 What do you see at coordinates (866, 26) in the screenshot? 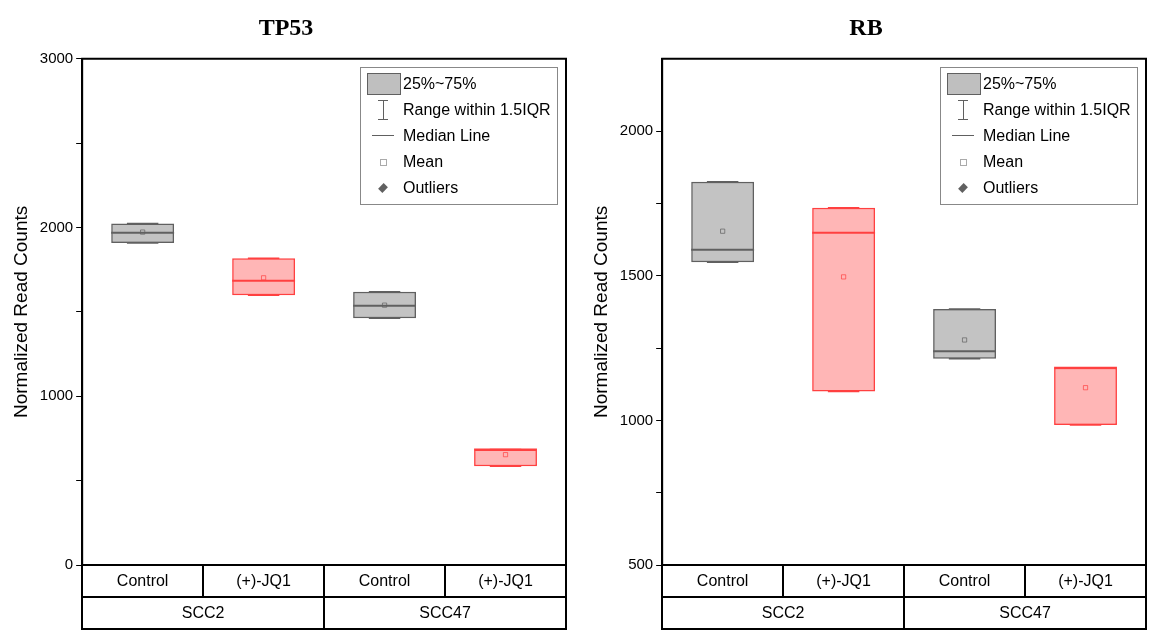
I see `chart-title: RB` at bounding box center [866, 26].